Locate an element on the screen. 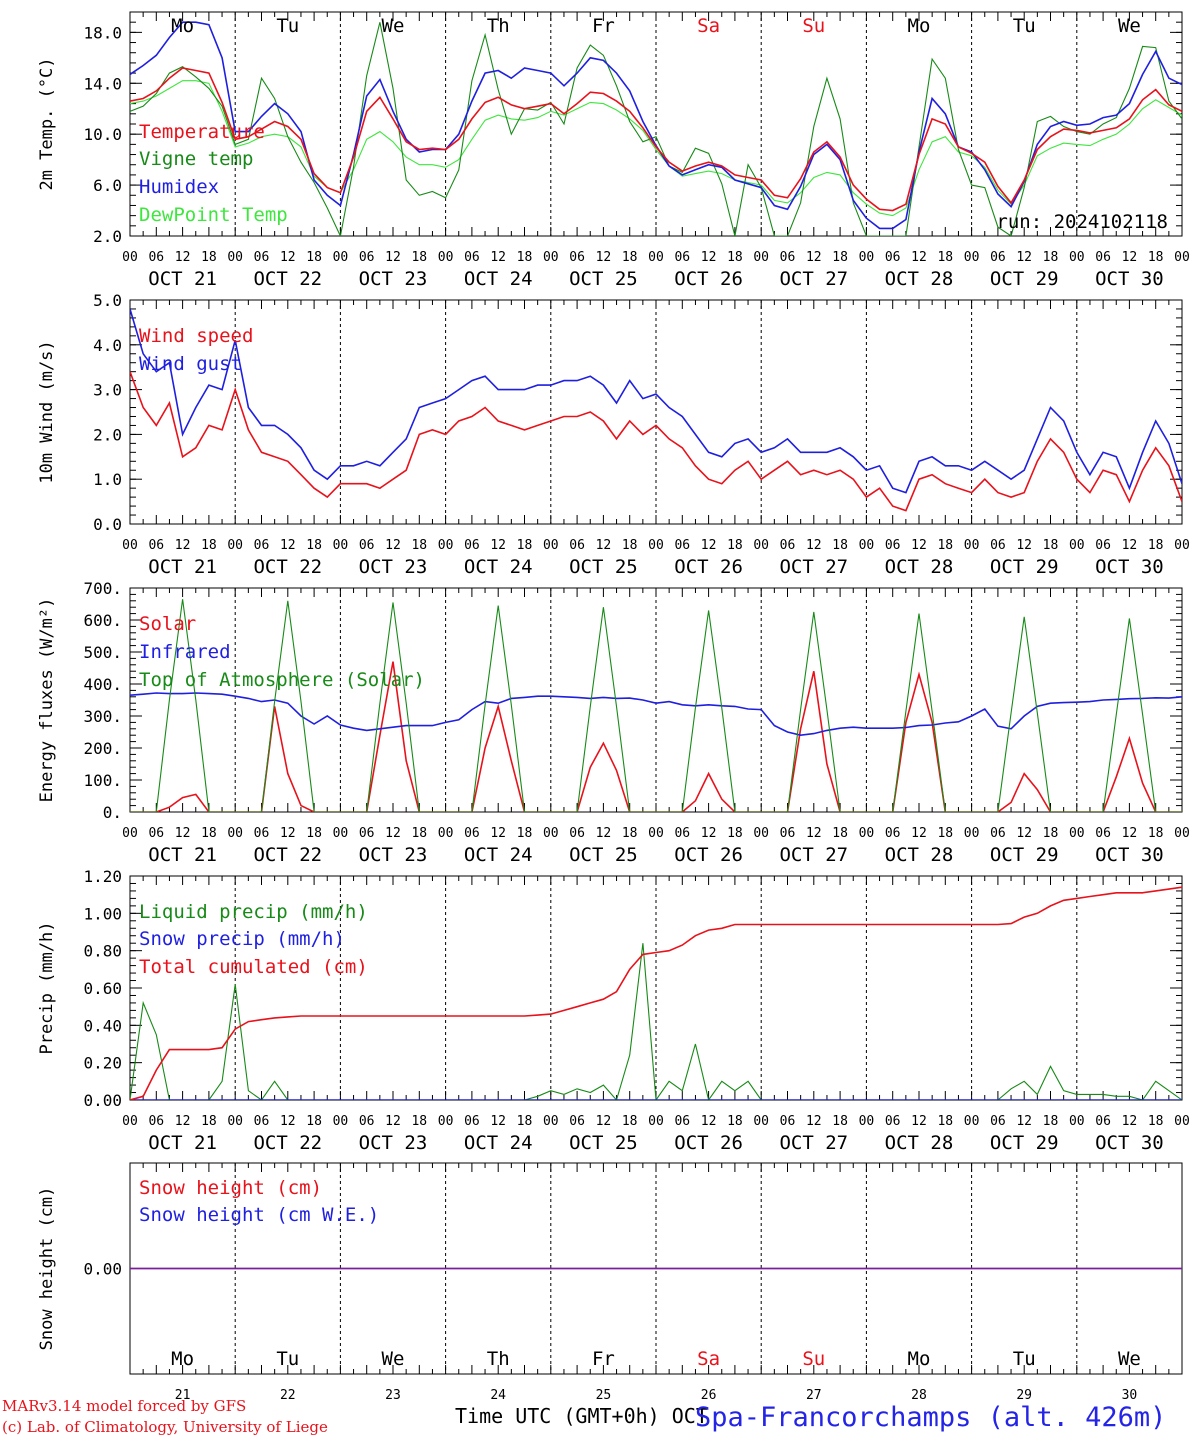  y-tick-label: 4.0 is located at coordinates (107, 345).